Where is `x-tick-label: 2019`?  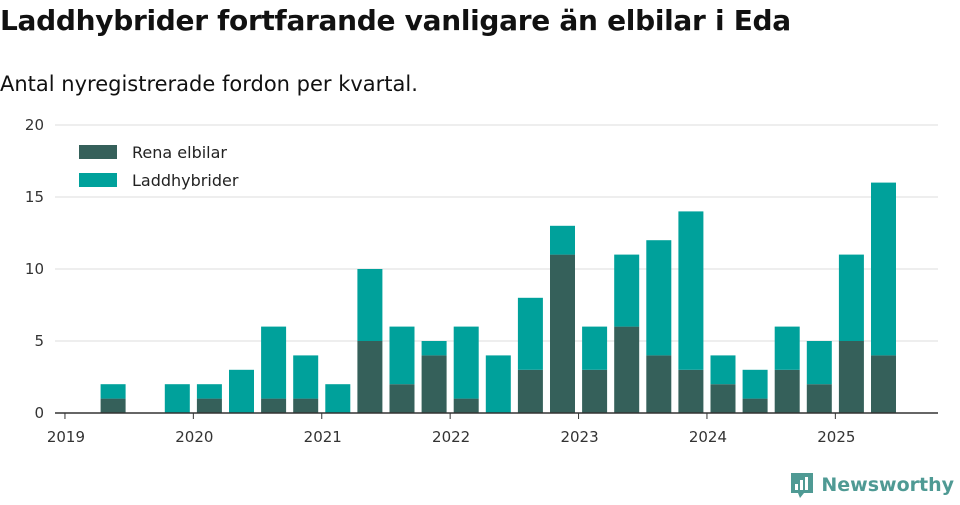
x-tick-label: 2019 is located at coordinates (66, 437).